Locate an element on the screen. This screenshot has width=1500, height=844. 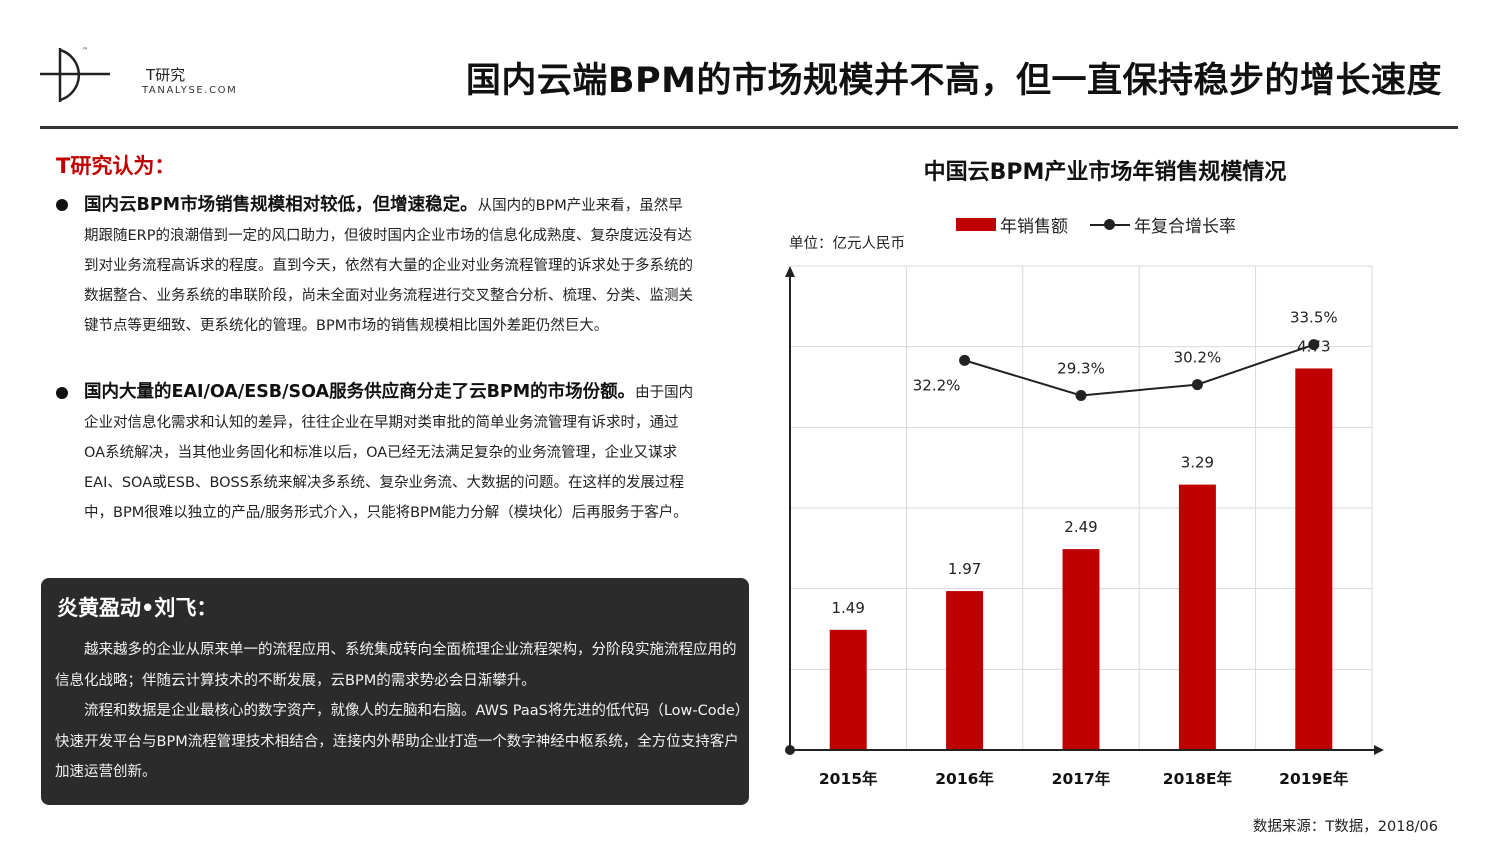
legend-bar-label: 年销售额 is located at coordinates (1034, 227).